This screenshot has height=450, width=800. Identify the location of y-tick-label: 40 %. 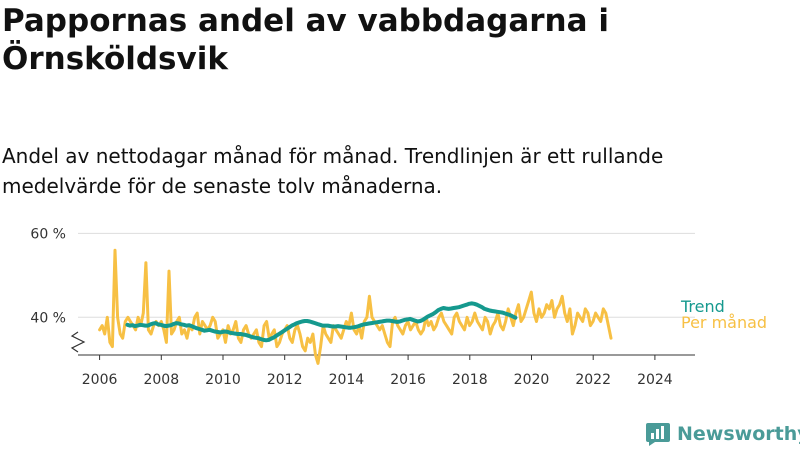
(48, 318).